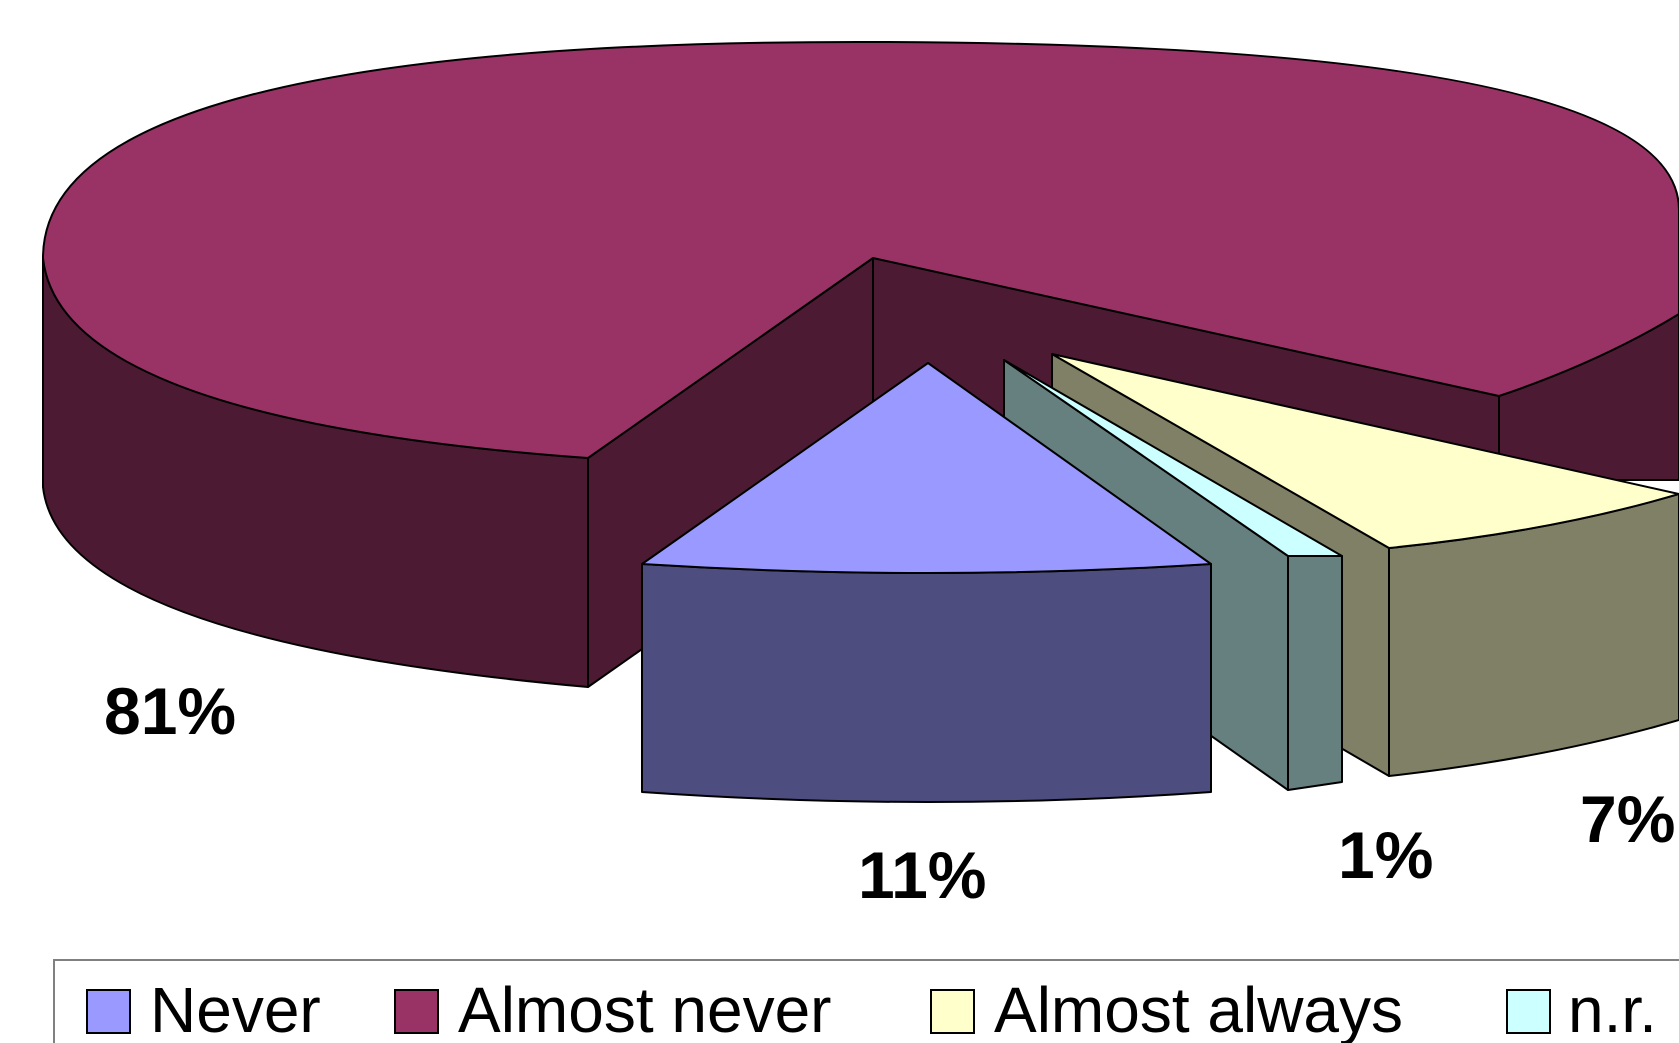 The width and height of the screenshot is (1679, 1043). Describe the element at coordinates (644, 1008) in the screenshot. I see `legend-label-almost-never: Almost never` at that location.